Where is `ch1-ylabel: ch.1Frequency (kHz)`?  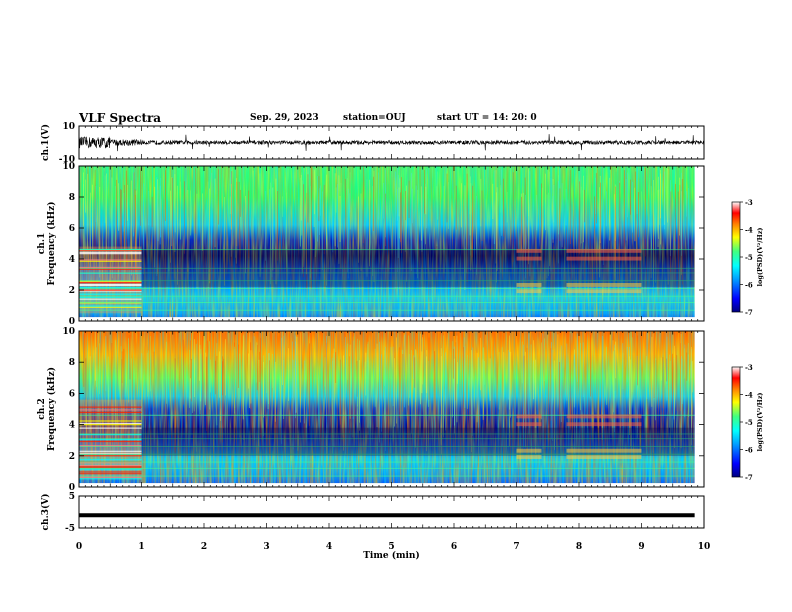 ch1-ylabel: ch.1Frequency (kHz) is located at coordinates (47, 243).